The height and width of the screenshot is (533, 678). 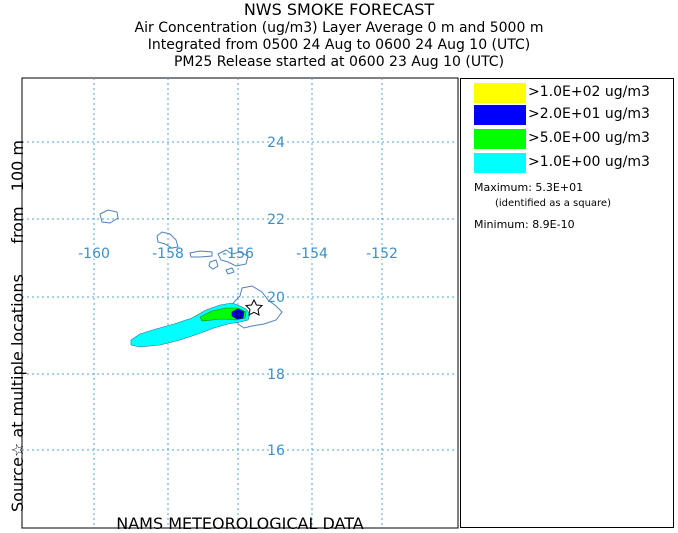 I want to click on longitude-label: -158, so click(x=168, y=254).